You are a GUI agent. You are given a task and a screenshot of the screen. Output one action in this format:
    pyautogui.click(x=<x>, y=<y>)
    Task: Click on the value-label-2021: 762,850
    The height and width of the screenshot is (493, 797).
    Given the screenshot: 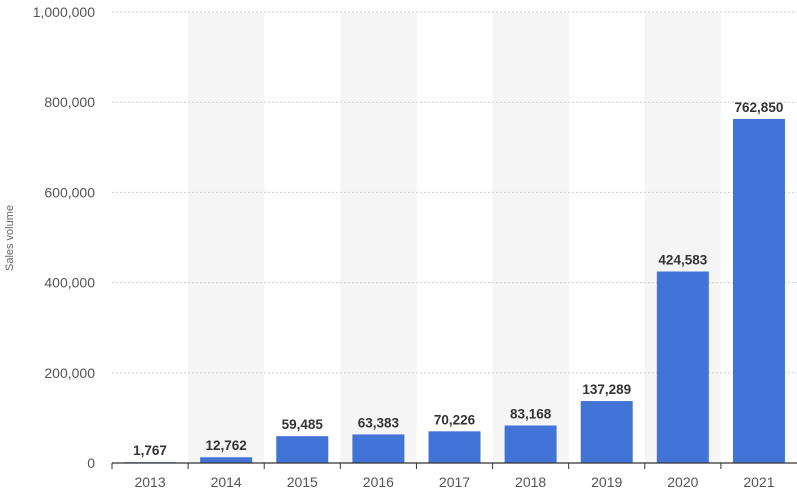 What is the action you would take?
    pyautogui.click(x=759, y=107)
    